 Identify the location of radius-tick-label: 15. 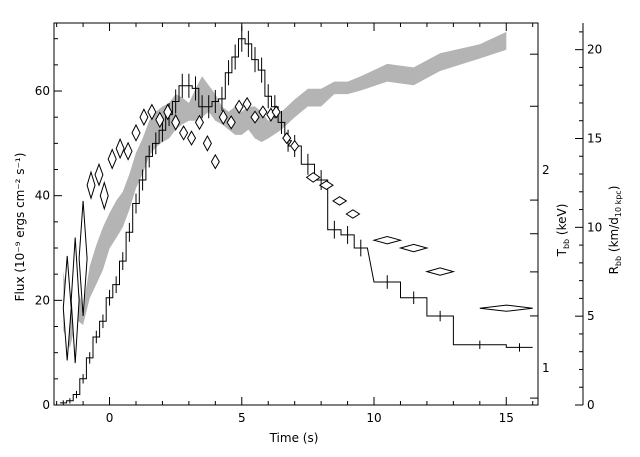
(594, 138).